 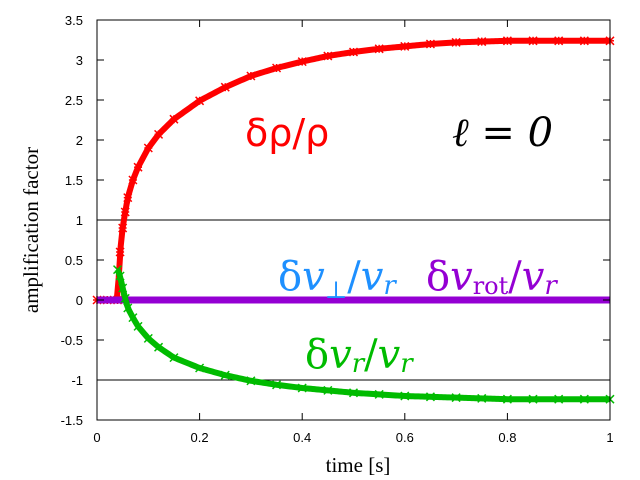 What do you see at coordinates (74, 100) in the screenshot?
I see `y-tick-label: 2.5` at bounding box center [74, 100].